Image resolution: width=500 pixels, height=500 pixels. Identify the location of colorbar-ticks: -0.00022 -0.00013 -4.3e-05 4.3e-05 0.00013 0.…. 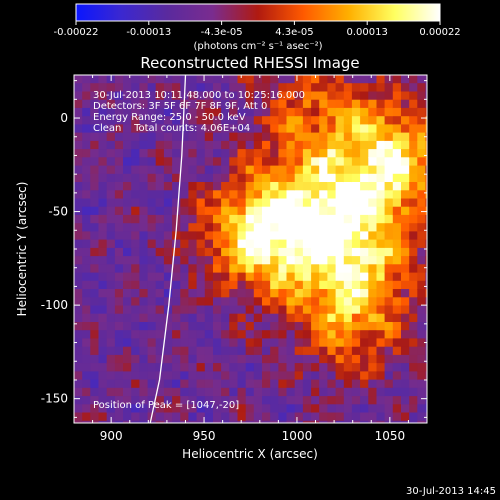
(257, 29).